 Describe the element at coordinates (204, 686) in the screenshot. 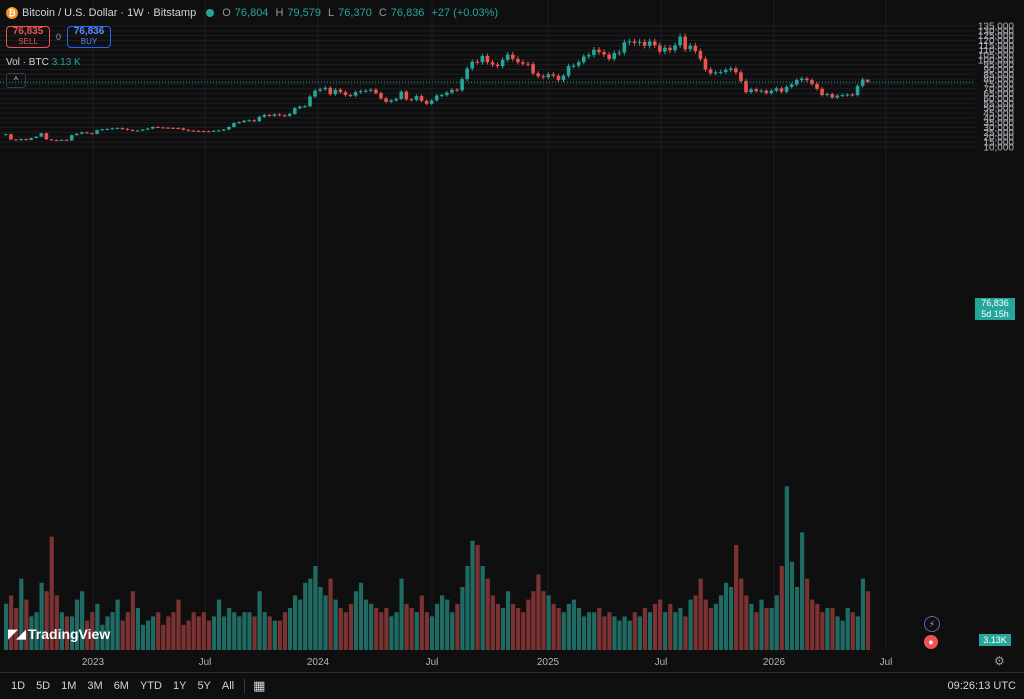

I see `range-5y: 5Y` at that location.